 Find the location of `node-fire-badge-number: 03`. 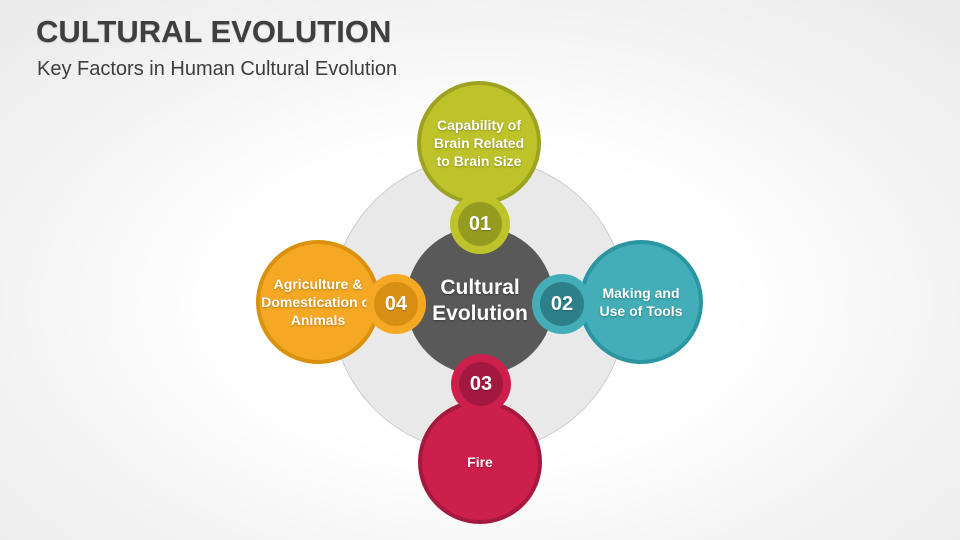

node-fire-badge-number: 03 is located at coordinates (481, 383).